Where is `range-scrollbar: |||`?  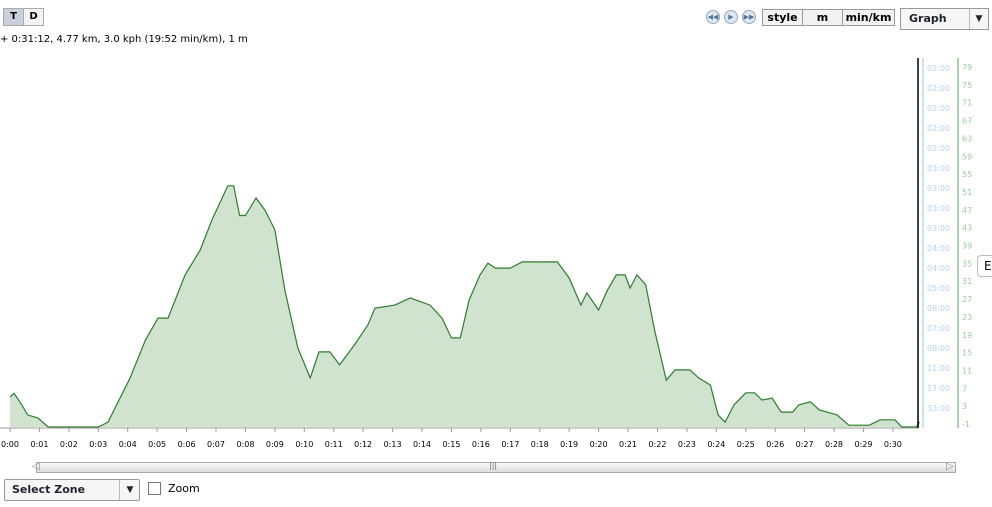
range-scrollbar: ||| is located at coordinates (496, 467).